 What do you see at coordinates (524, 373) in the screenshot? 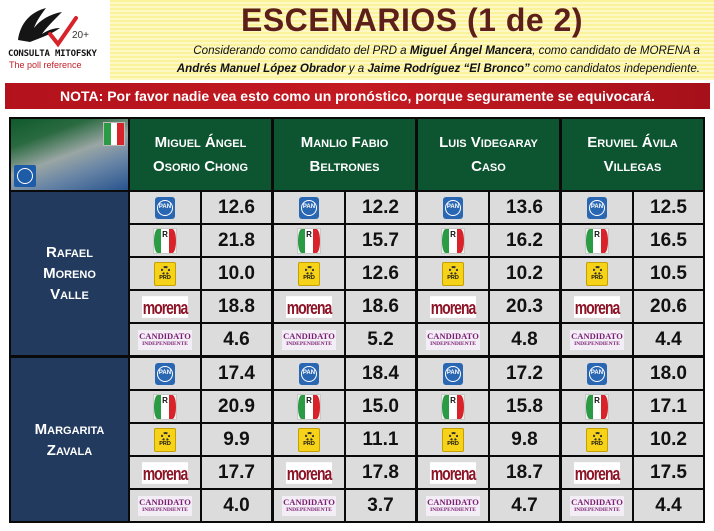
I see `vote-percentage-cell: 17.2` at bounding box center [524, 373].